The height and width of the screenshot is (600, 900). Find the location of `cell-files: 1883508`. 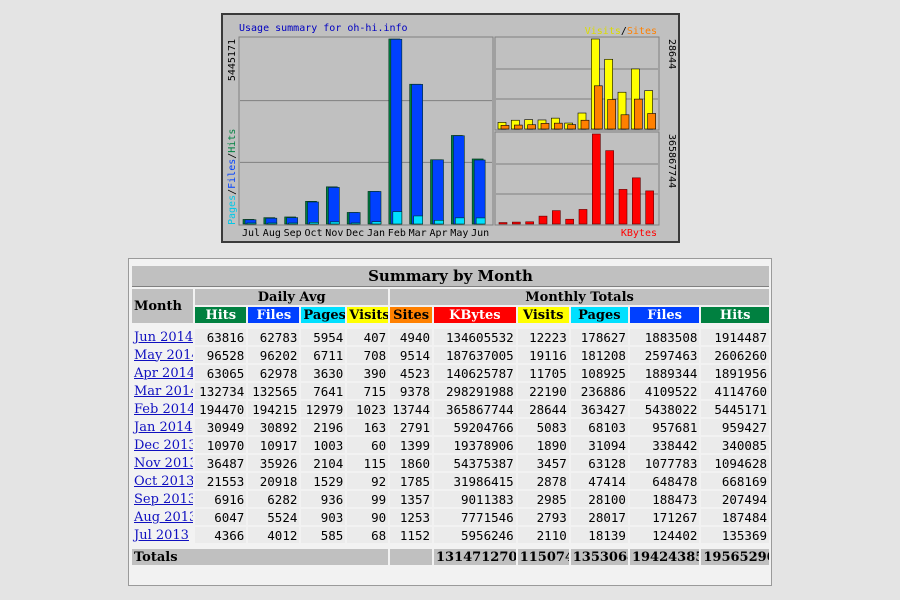

cell-files: 1883508 is located at coordinates (664, 337).